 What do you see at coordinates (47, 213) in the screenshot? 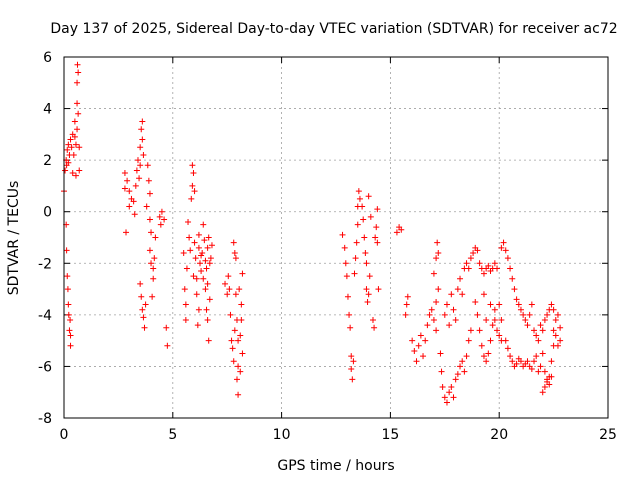
I see `y-tick-label: 0` at bounding box center [47, 213].